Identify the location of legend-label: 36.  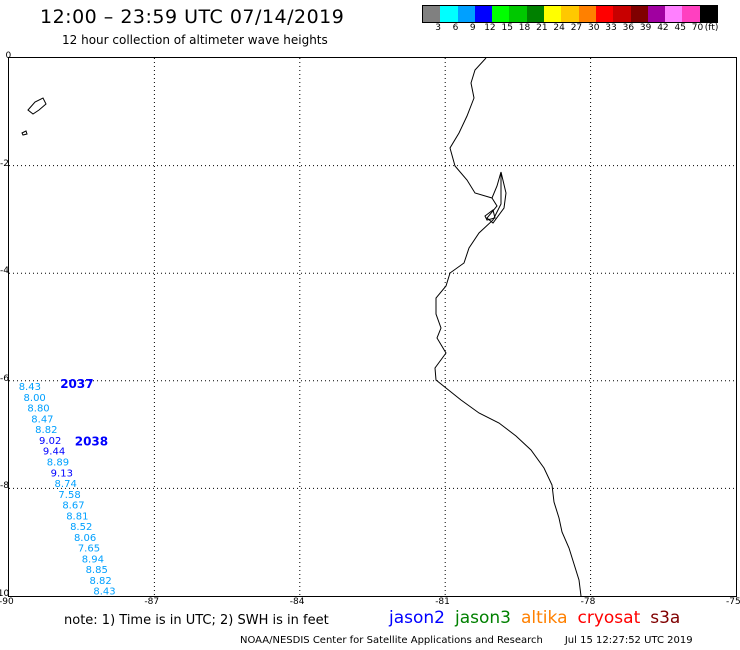
(628, 28).